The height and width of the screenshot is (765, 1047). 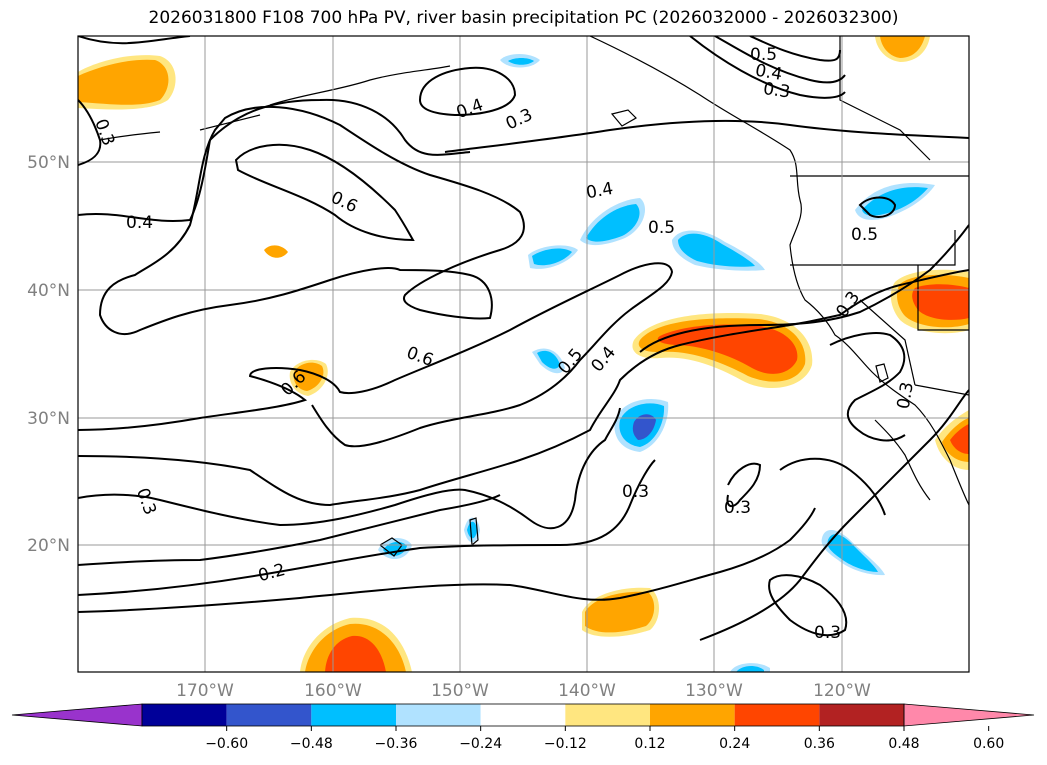 What do you see at coordinates (460, 691) in the screenshot?
I see `lon-label: 150°W` at bounding box center [460, 691].